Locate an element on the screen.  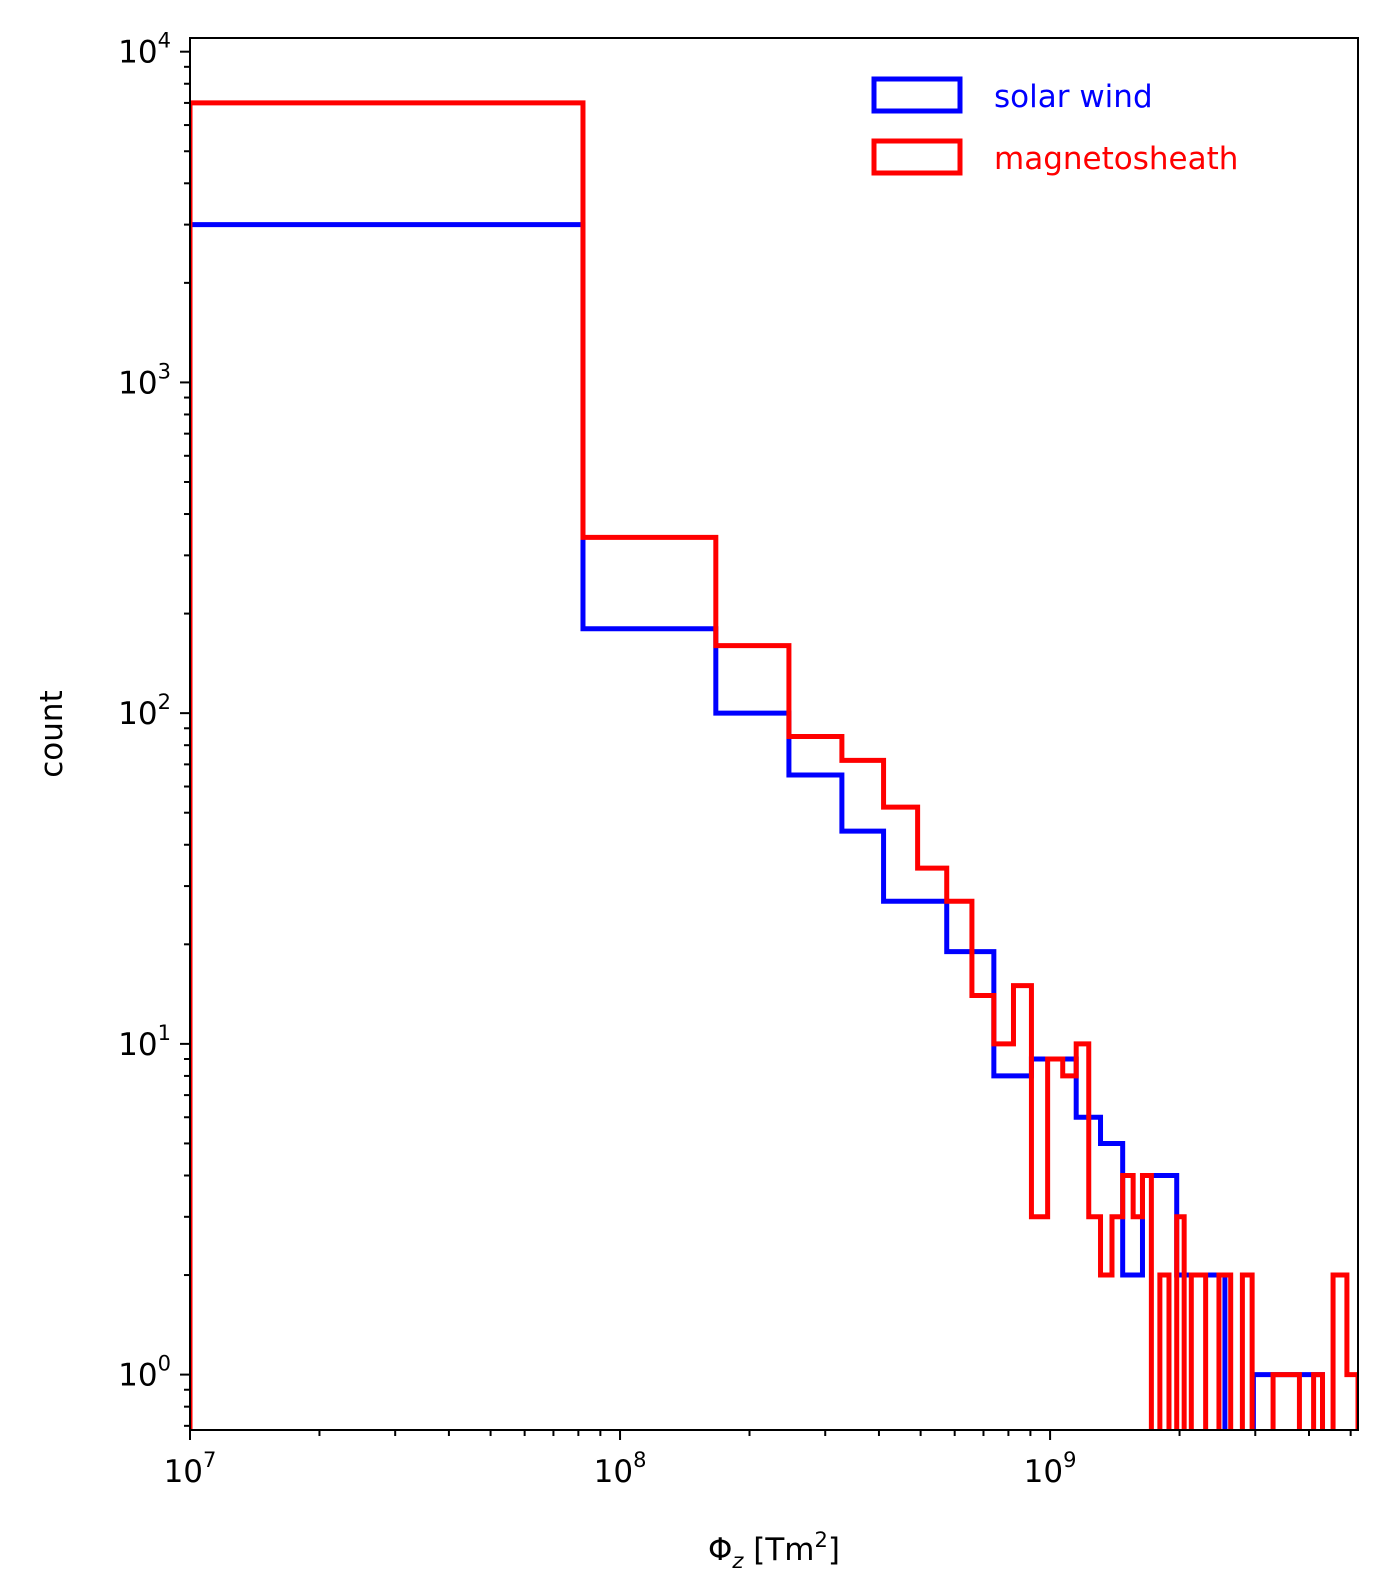
y-tick-label: 10⁴ is located at coordinates (144, 50).